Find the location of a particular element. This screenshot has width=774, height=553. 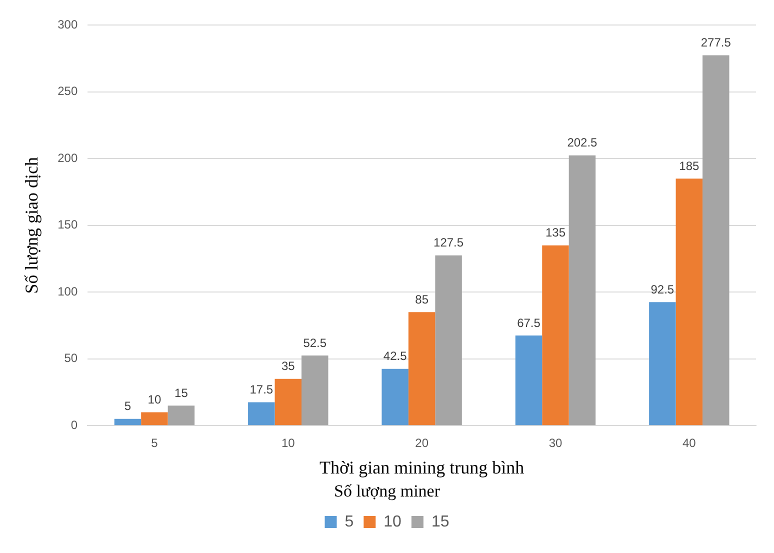

legend-label: 10 is located at coordinates (393, 521).